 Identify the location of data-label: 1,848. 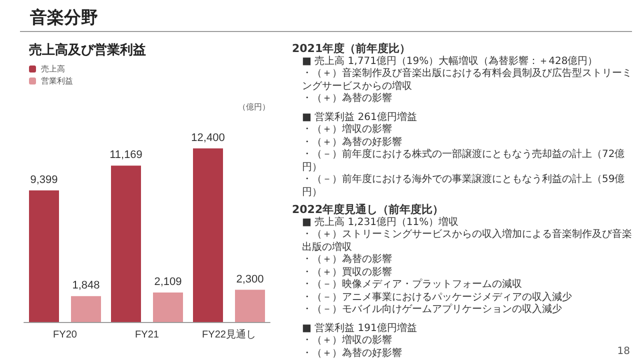
(86, 286).